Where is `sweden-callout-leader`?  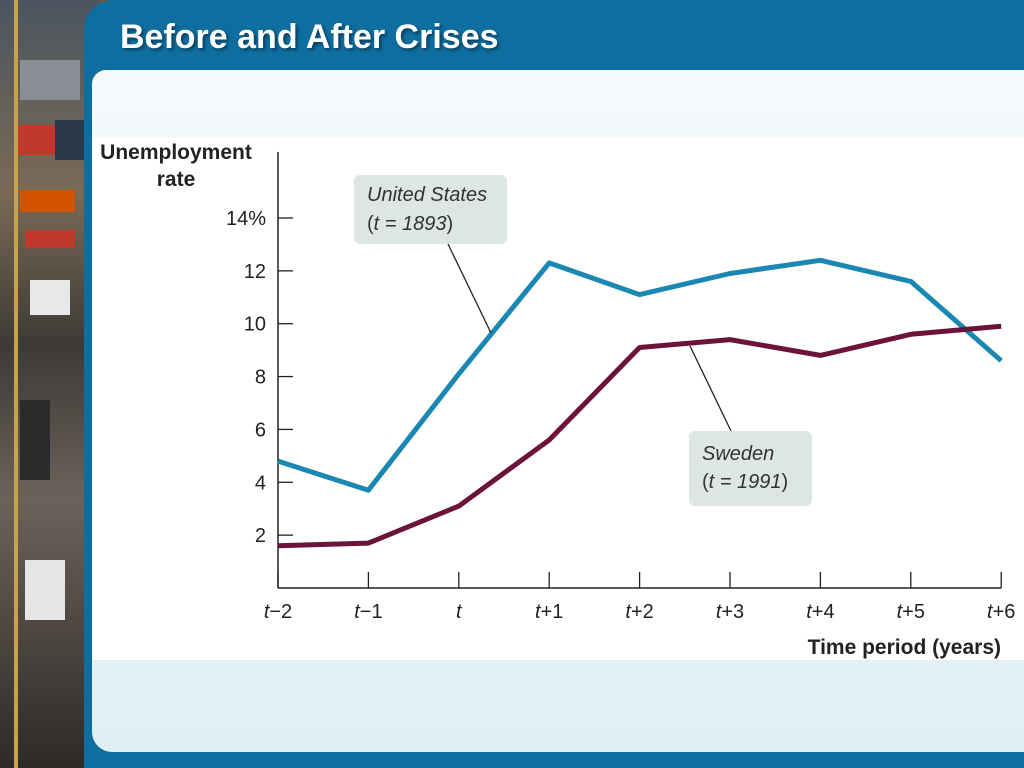 sweden-callout-leader is located at coordinates (710, 388).